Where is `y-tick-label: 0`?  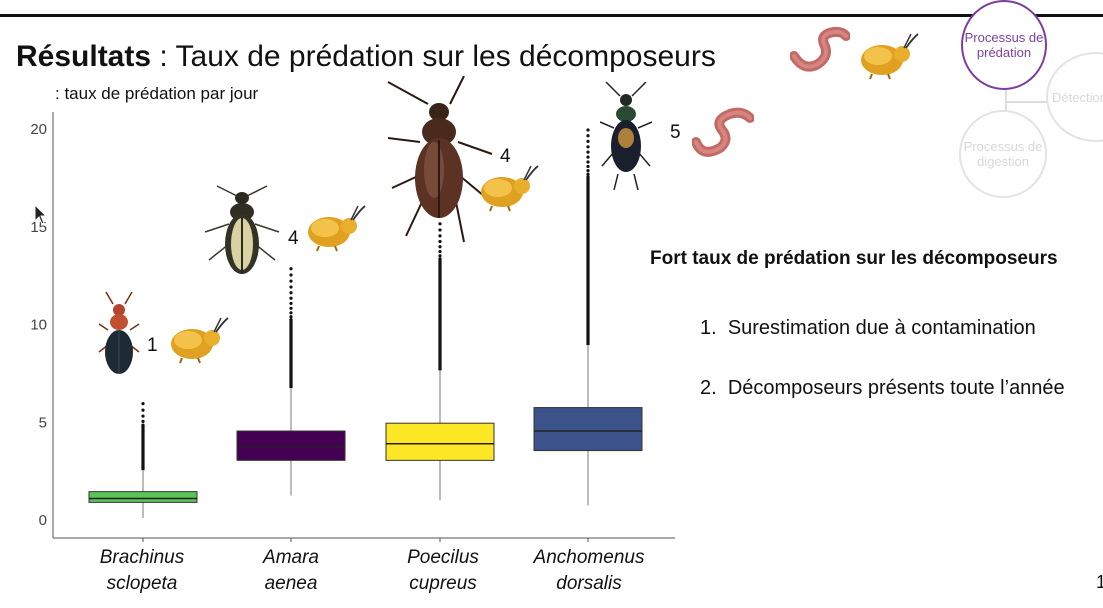 y-tick-label: 0 is located at coordinates (43, 520).